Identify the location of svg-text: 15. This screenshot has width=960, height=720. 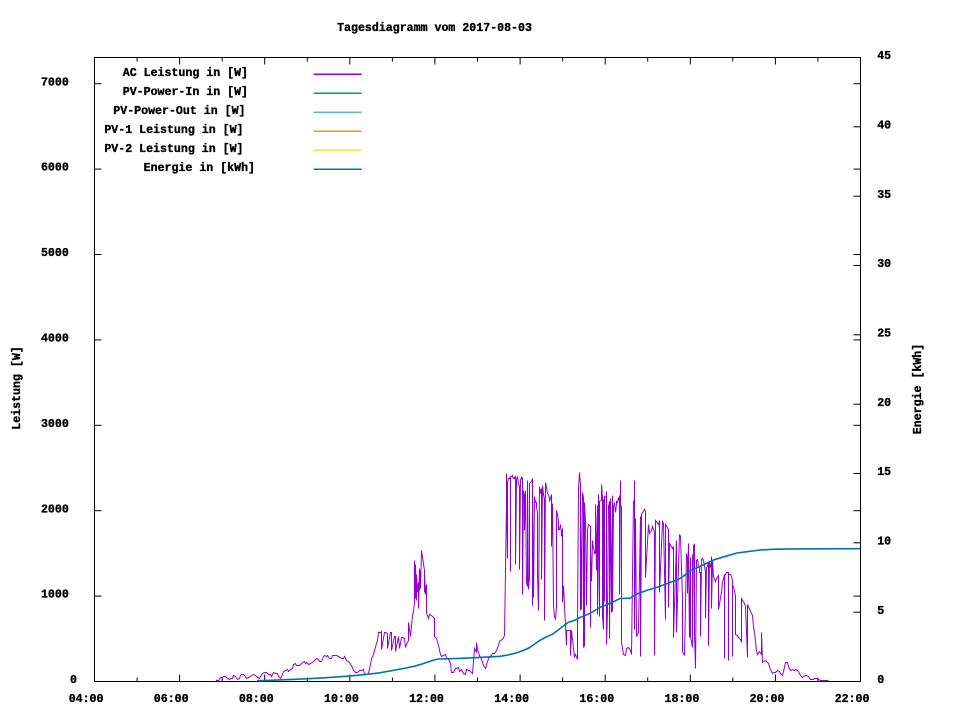
(884, 472).